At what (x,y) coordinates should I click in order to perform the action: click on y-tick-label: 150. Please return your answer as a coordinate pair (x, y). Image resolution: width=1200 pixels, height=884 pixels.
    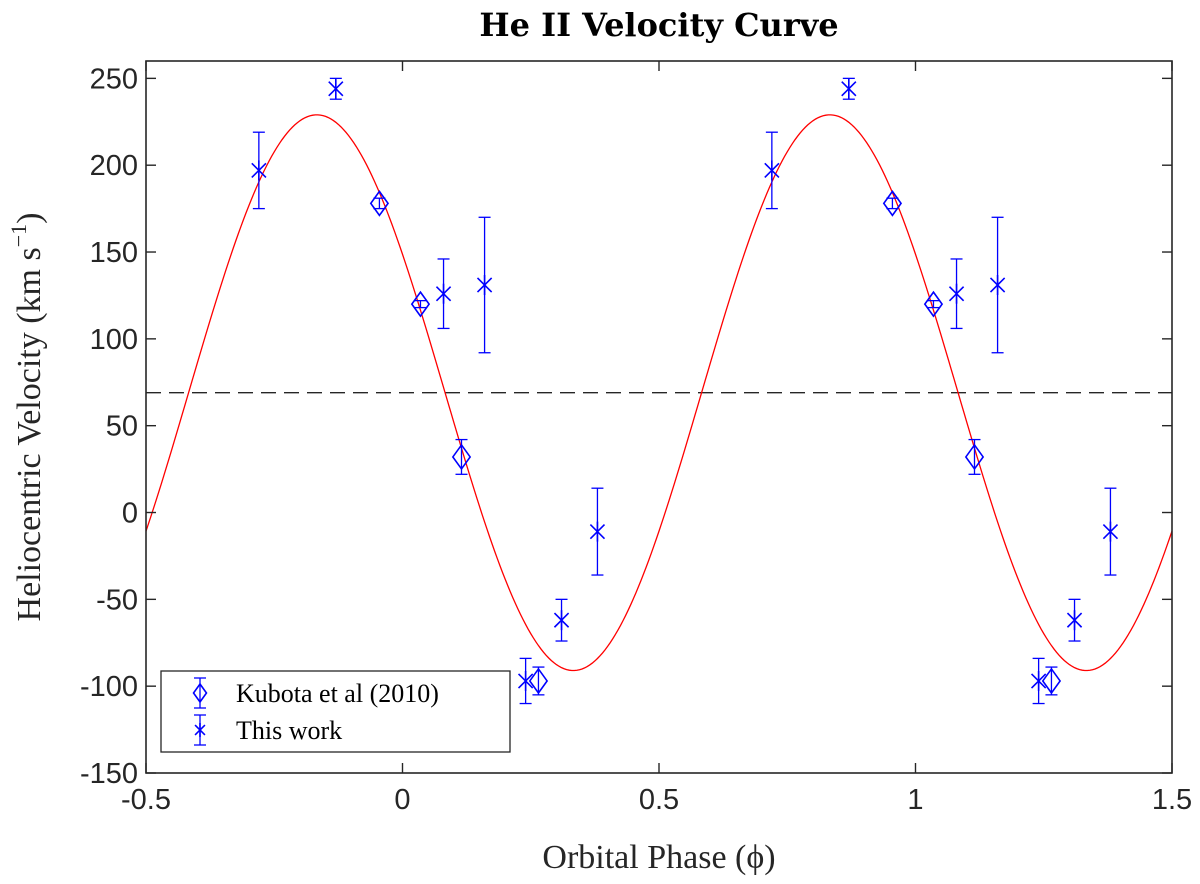
    Looking at the image, I should click on (114, 253).